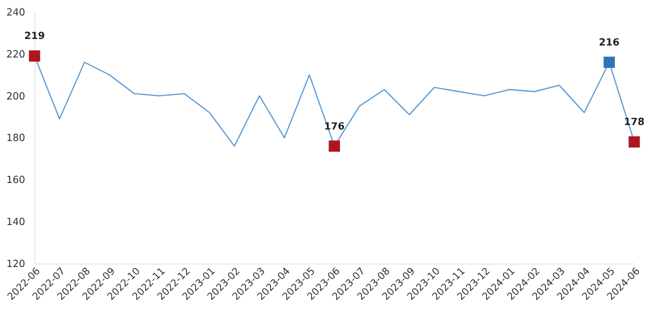 This screenshot has width=650, height=330. What do you see at coordinates (16, 138) in the screenshot?
I see `y-tick-label: 180` at bounding box center [16, 138].